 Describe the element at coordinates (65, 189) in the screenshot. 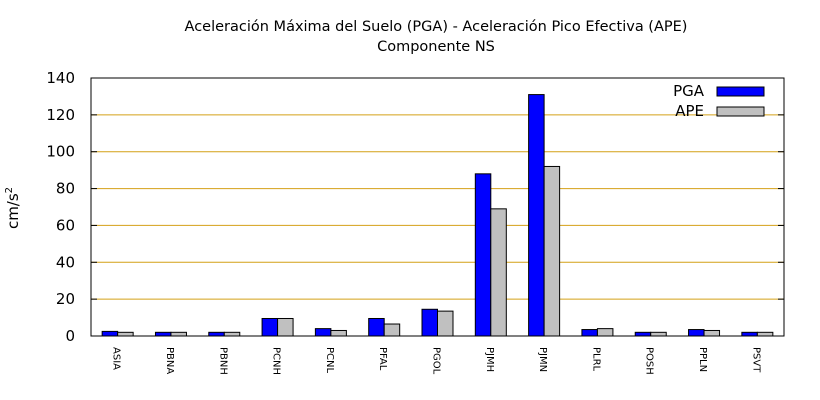

I see `y-tick-label: 80` at that location.